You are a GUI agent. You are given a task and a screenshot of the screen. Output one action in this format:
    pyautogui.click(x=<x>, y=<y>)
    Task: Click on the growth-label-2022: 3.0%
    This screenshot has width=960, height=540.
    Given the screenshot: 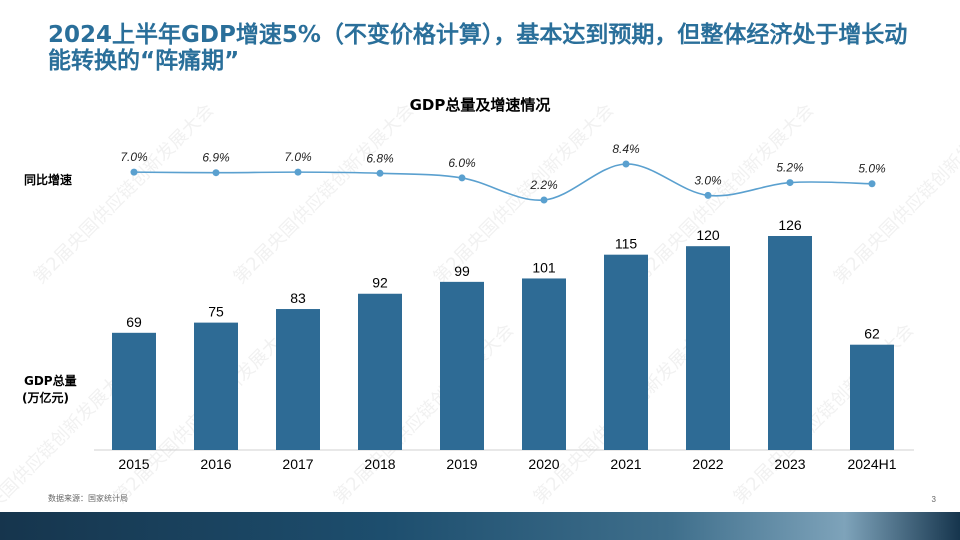 What is the action you would take?
    pyautogui.click(x=708, y=180)
    